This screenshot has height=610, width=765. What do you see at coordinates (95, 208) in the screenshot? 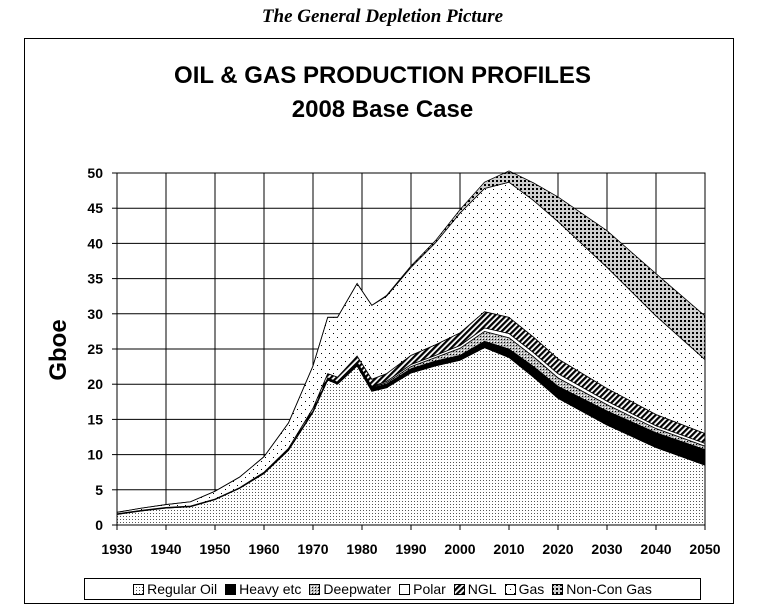
I see `y-tick-label: 45` at bounding box center [95, 208].